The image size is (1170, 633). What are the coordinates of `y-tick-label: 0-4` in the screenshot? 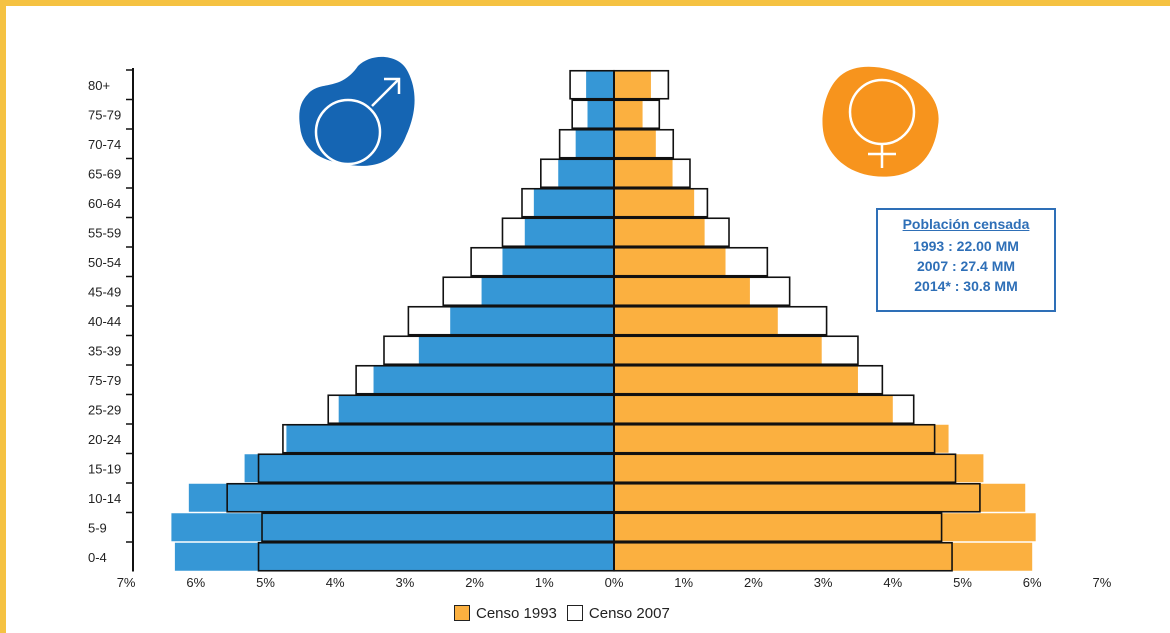 It's located at (97, 557).